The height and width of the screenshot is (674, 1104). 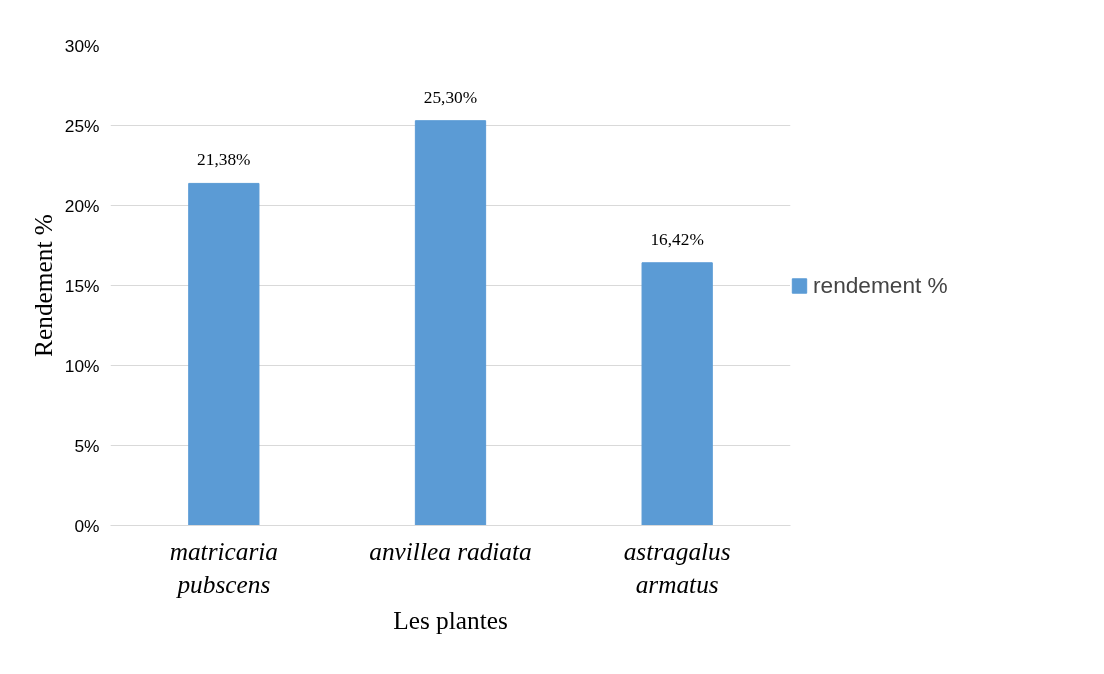 What do you see at coordinates (42, 285) in the screenshot?
I see `y-axis-title: Rendement %` at bounding box center [42, 285].